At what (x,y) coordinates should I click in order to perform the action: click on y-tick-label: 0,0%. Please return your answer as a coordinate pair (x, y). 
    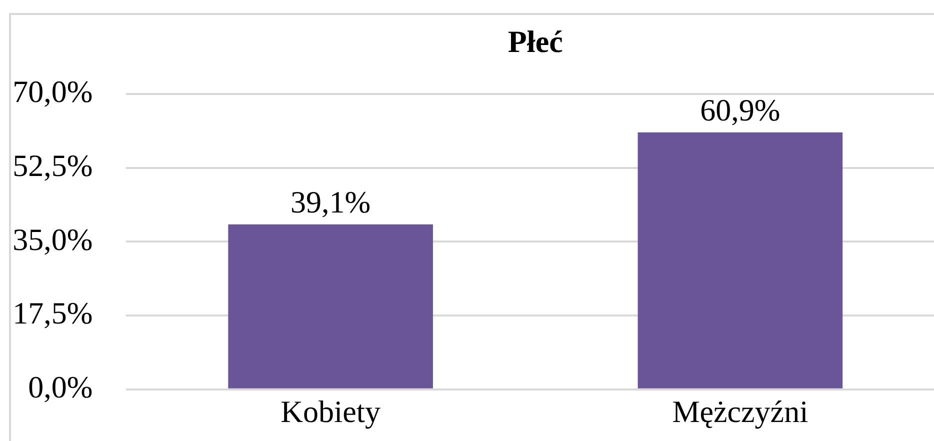
    Looking at the image, I should click on (60, 387).